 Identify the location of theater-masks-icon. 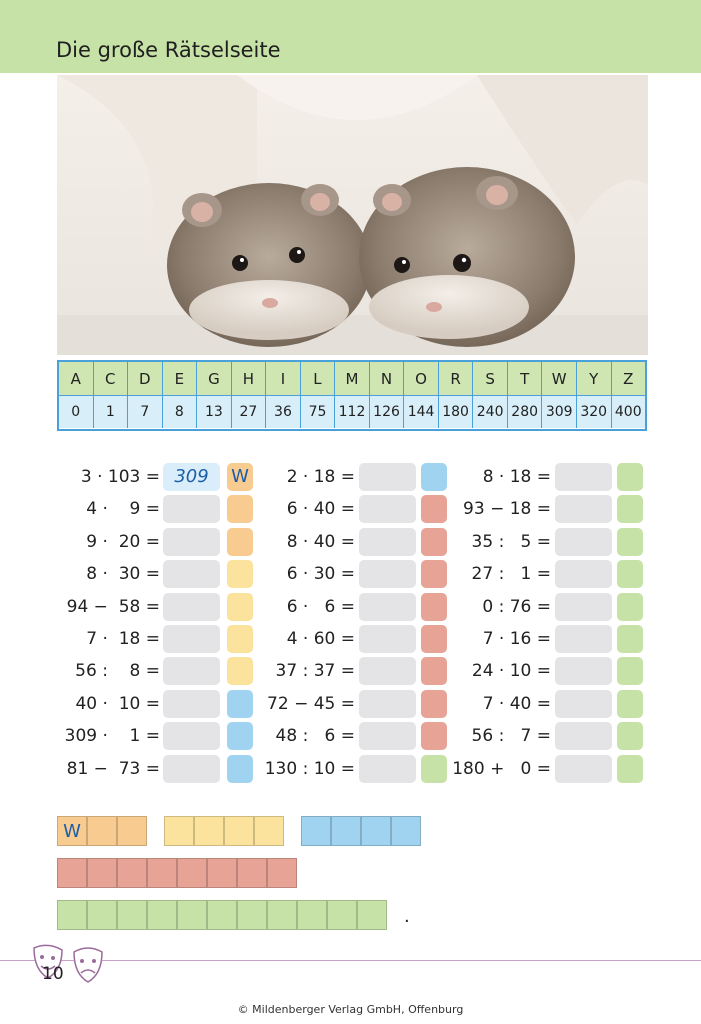
(68, 964).